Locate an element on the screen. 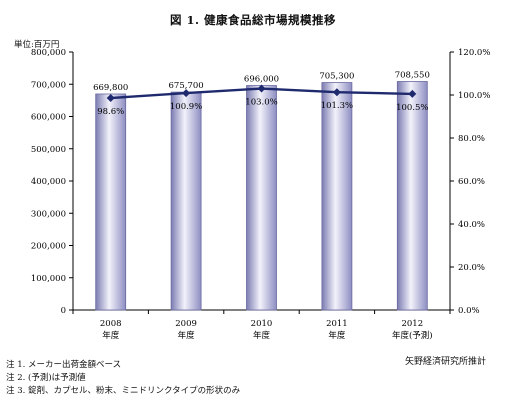  x-tick-label: 2008 年度 is located at coordinates (111, 330).